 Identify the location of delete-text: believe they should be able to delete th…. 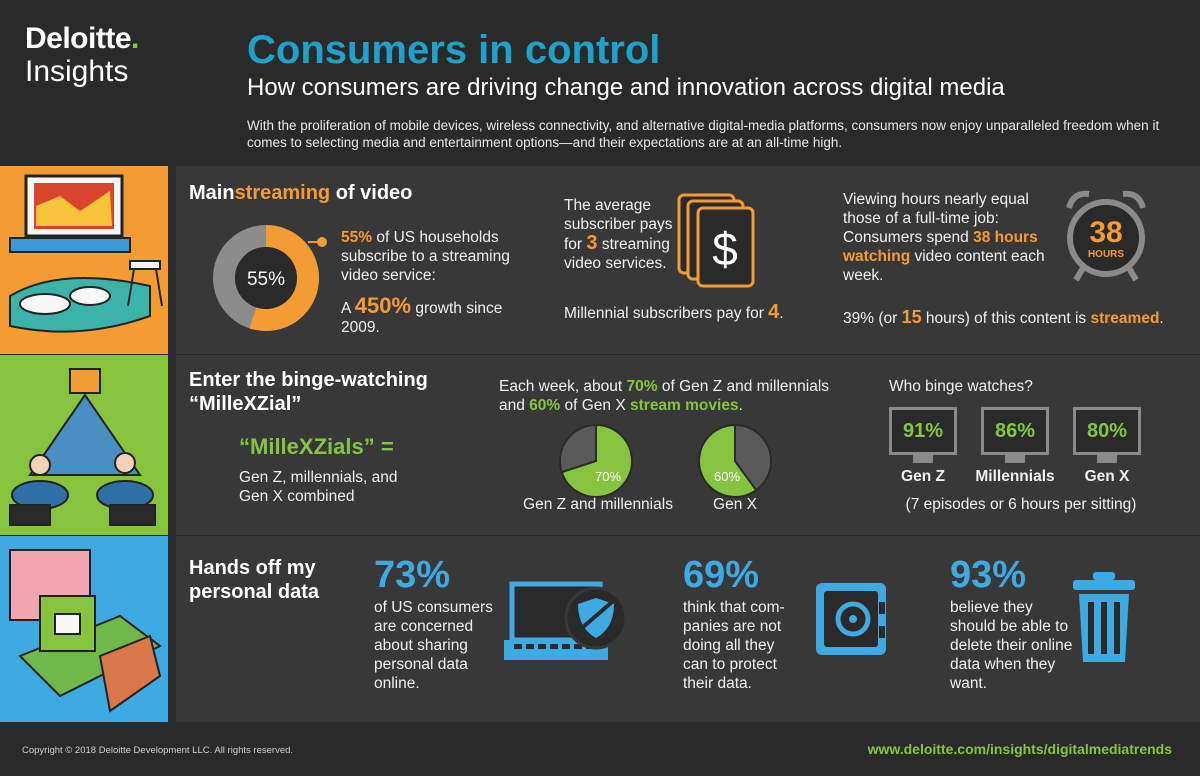
(1011, 645).